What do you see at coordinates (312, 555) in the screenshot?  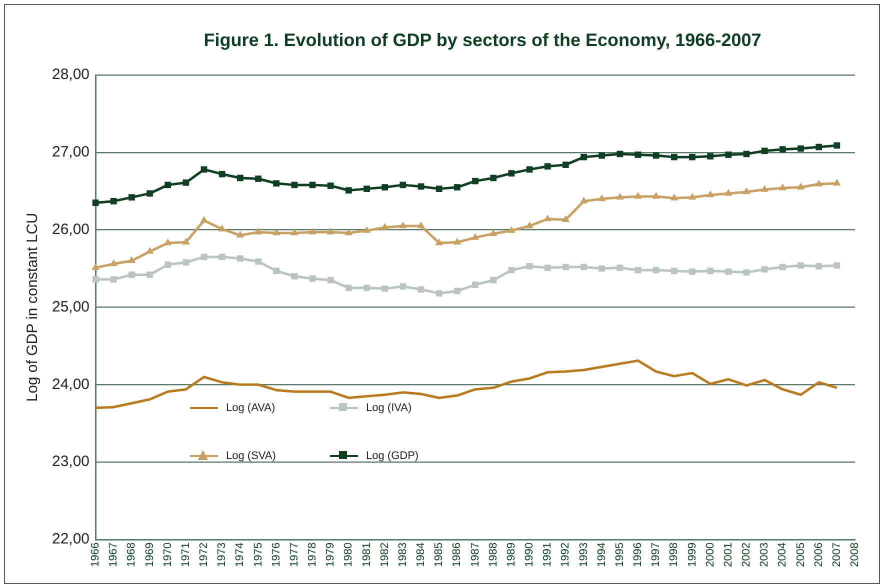 I see `x-tick-label: 1978` at bounding box center [312, 555].